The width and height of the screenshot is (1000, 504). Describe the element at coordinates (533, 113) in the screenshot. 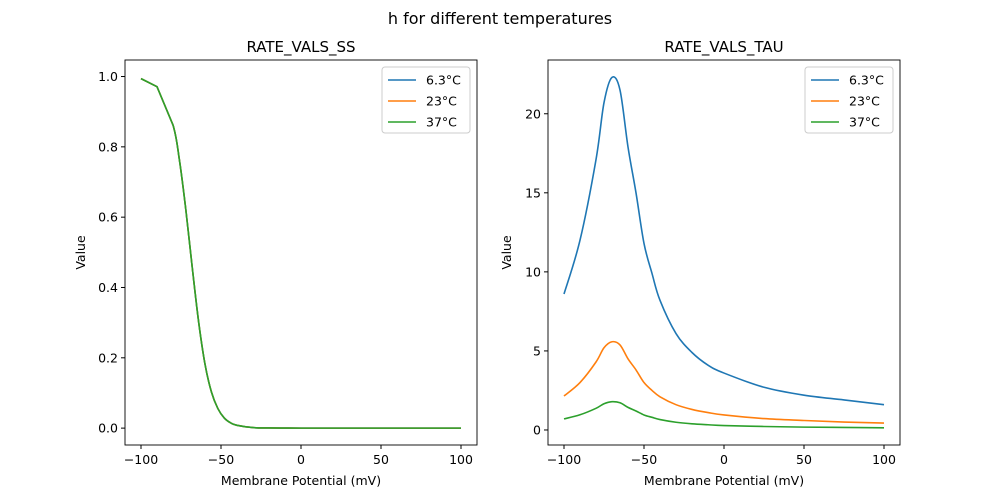

I see `y-tick-label: 20` at that location.